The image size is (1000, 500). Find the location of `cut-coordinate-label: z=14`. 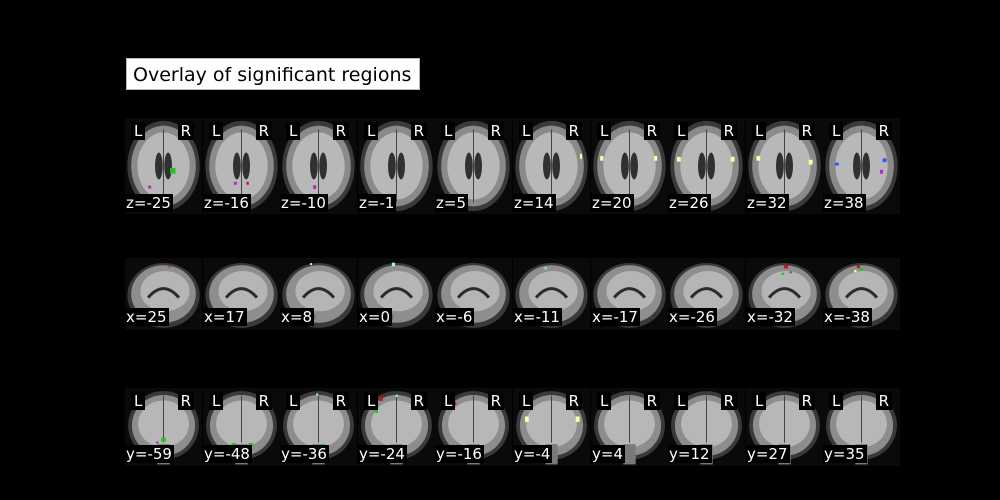

cut-coordinate-label: z=14 is located at coordinates (534, 203).